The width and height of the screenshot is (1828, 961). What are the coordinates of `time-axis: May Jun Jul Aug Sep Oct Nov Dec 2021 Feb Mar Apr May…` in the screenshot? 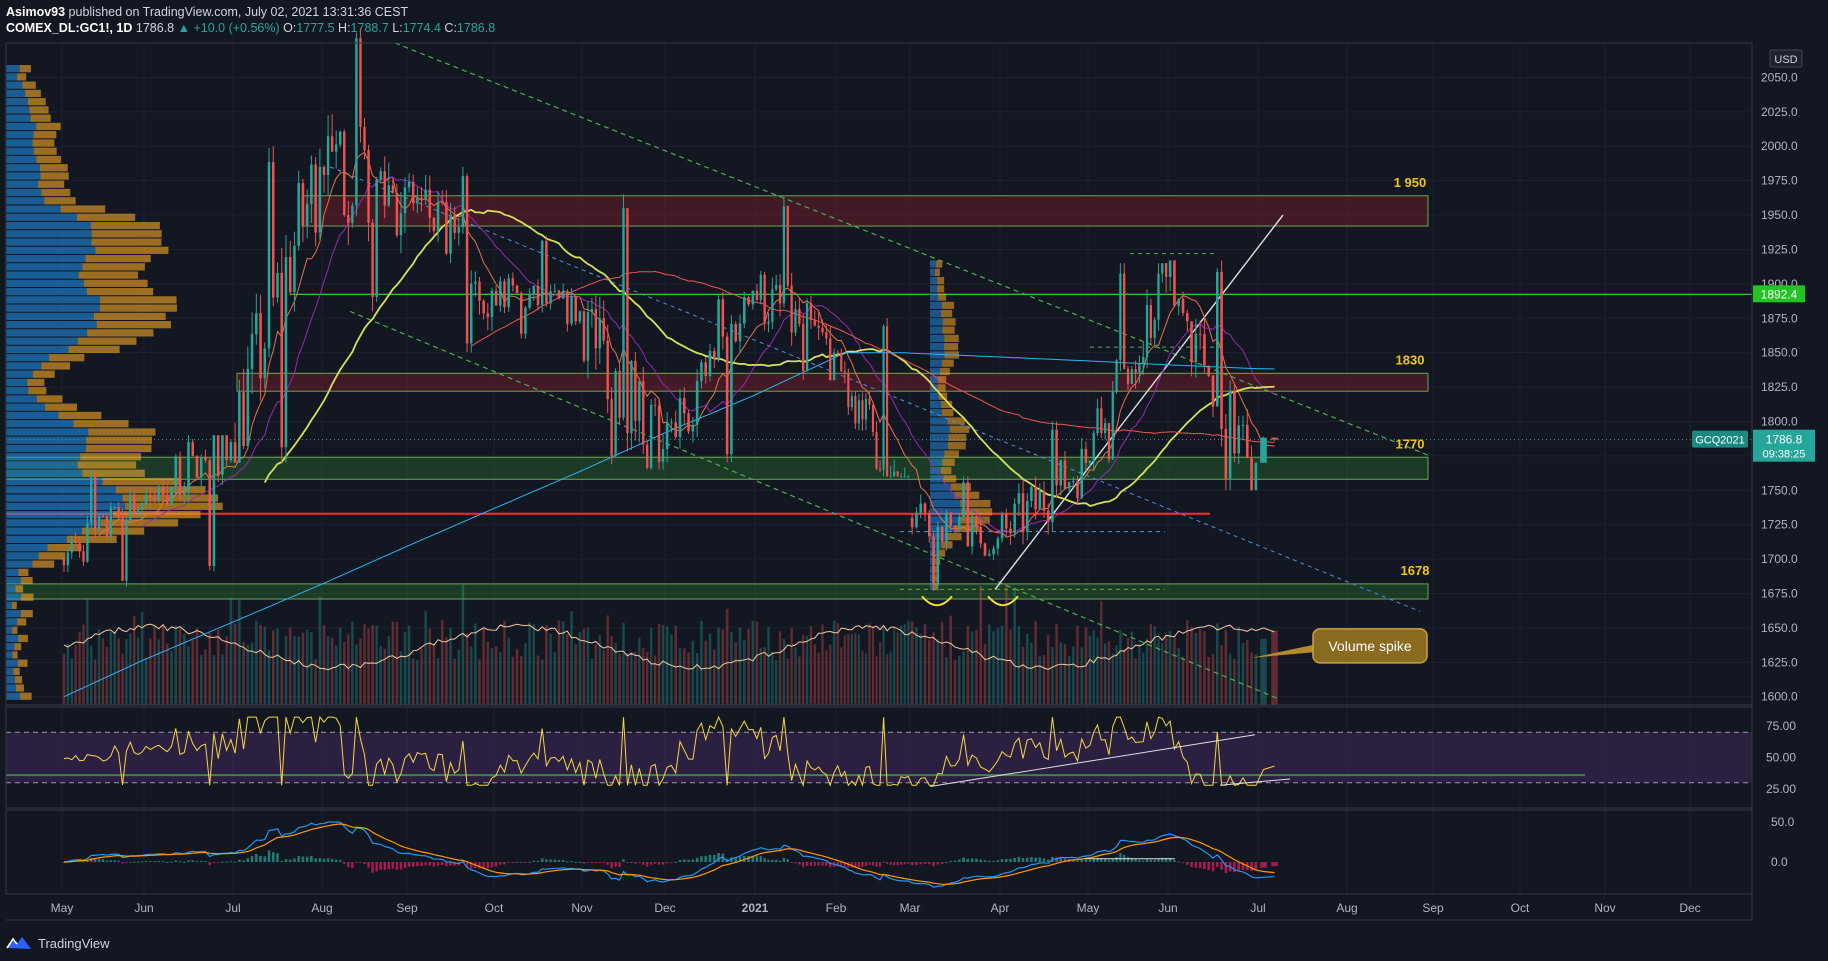 It's located at (876, 908).